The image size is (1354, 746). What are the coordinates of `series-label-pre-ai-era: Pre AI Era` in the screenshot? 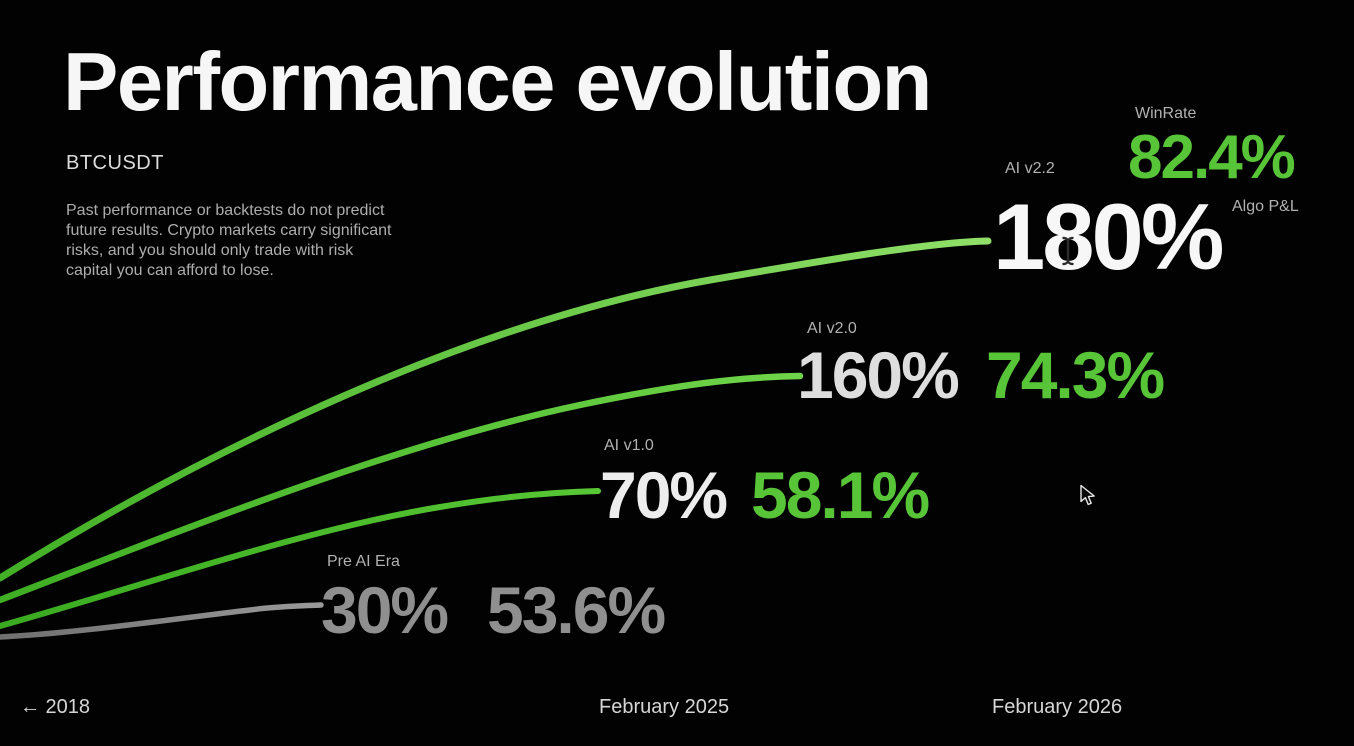 It's located at (363, 561).